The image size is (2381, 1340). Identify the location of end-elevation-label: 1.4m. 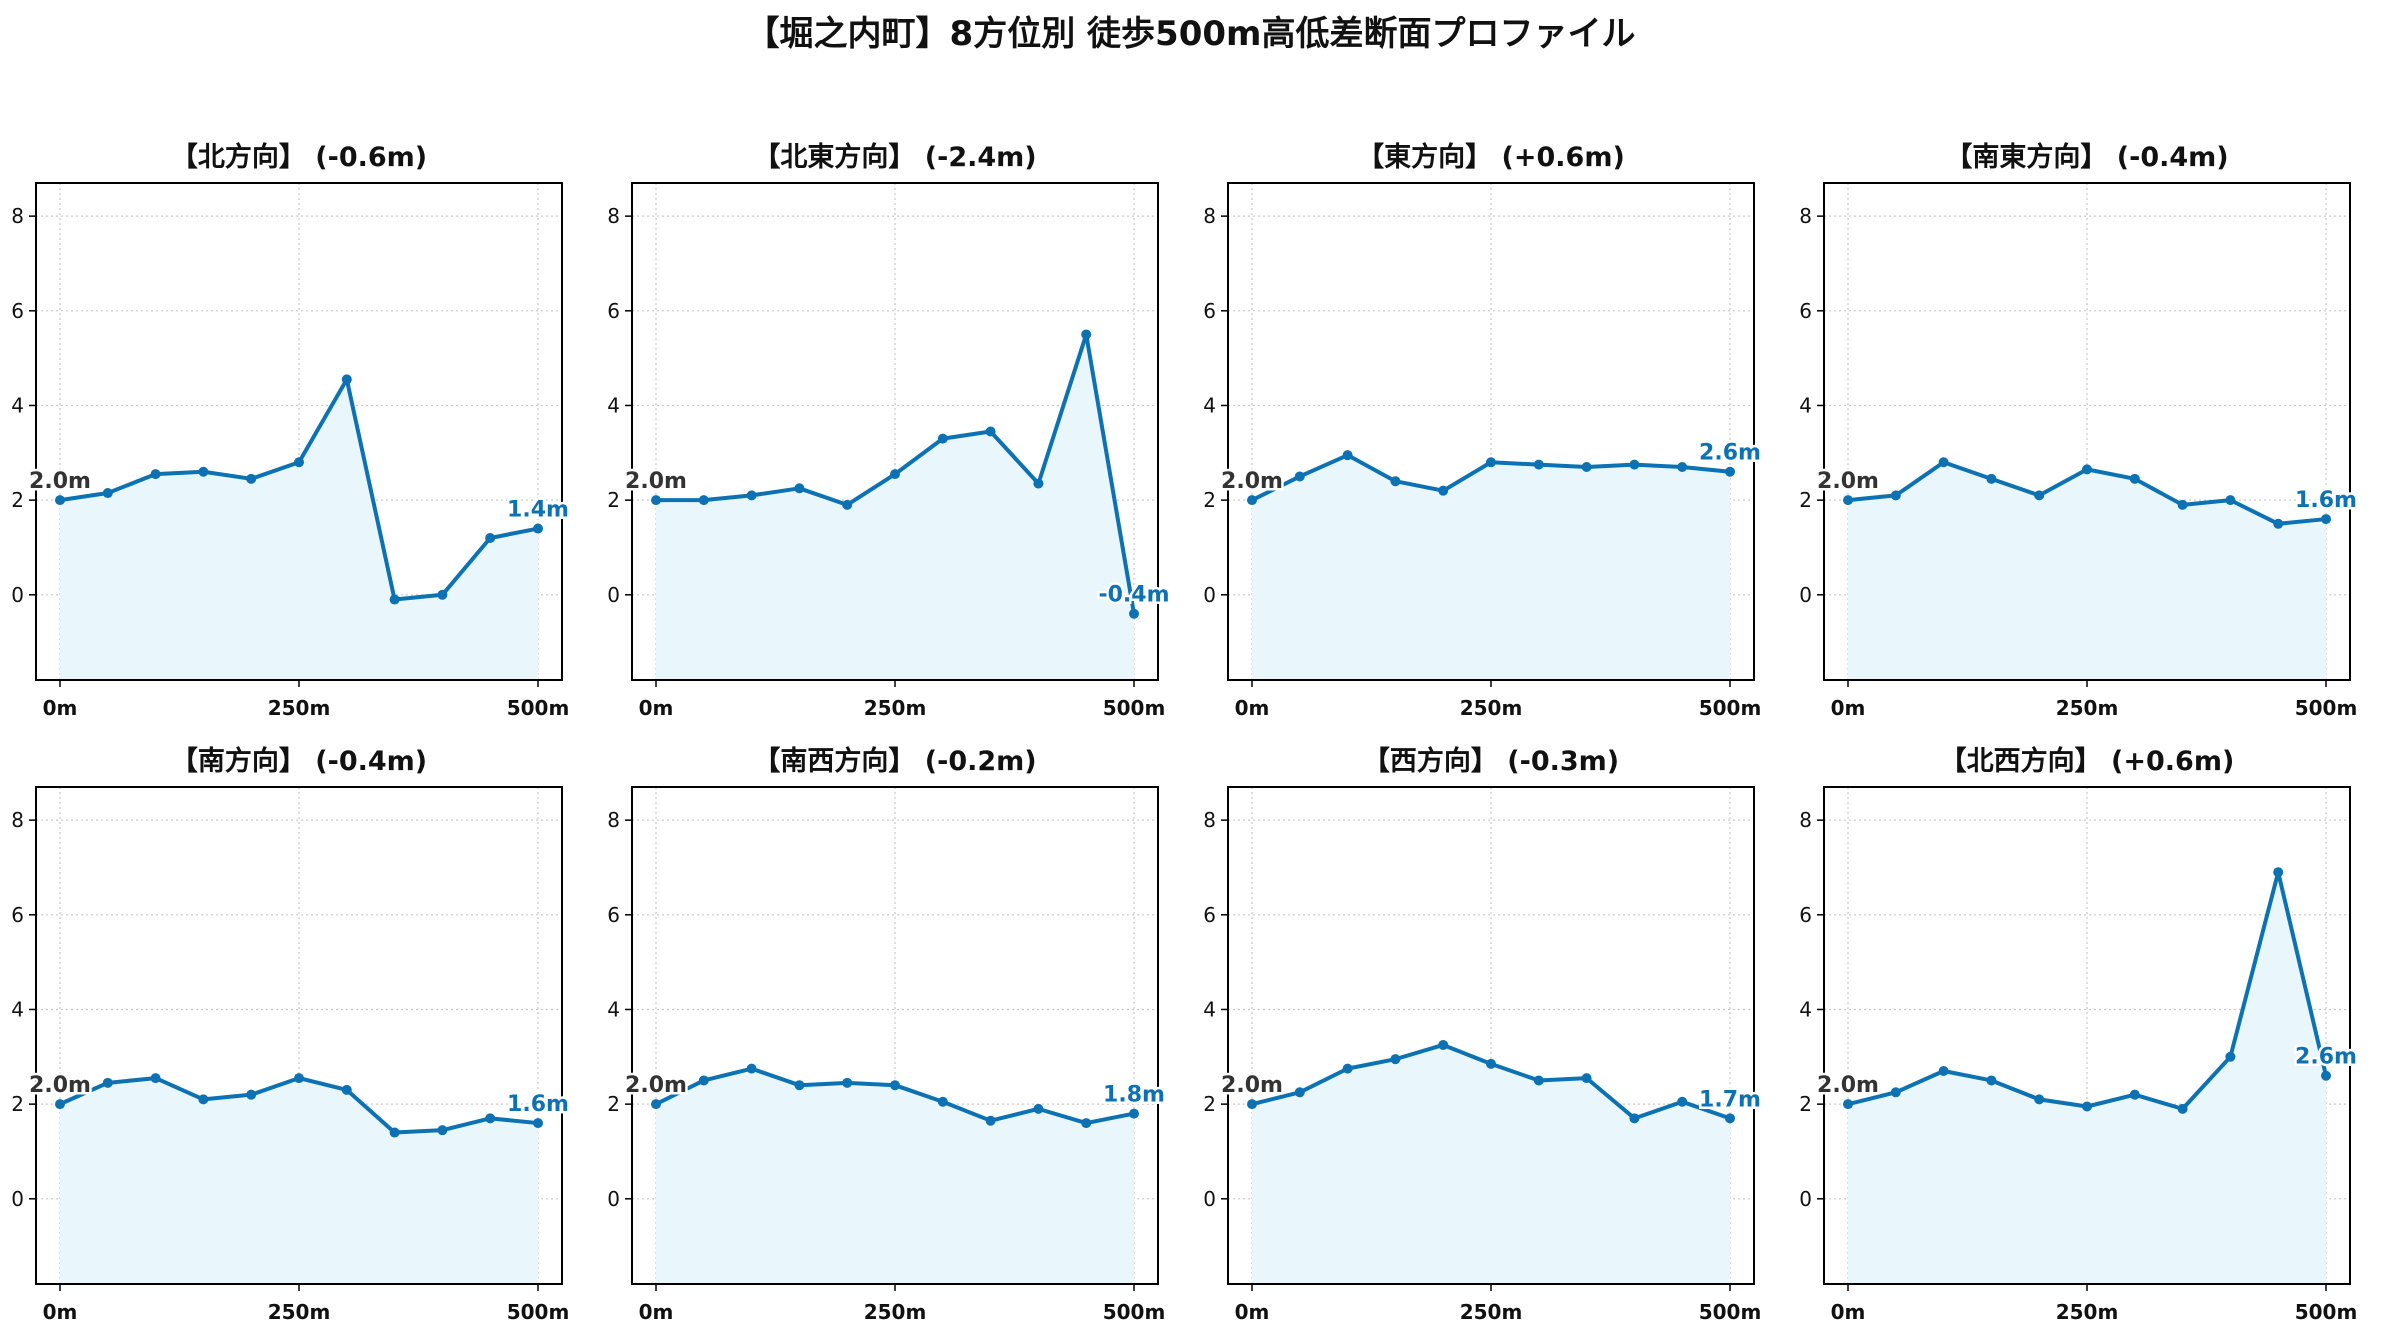
(538, 510).